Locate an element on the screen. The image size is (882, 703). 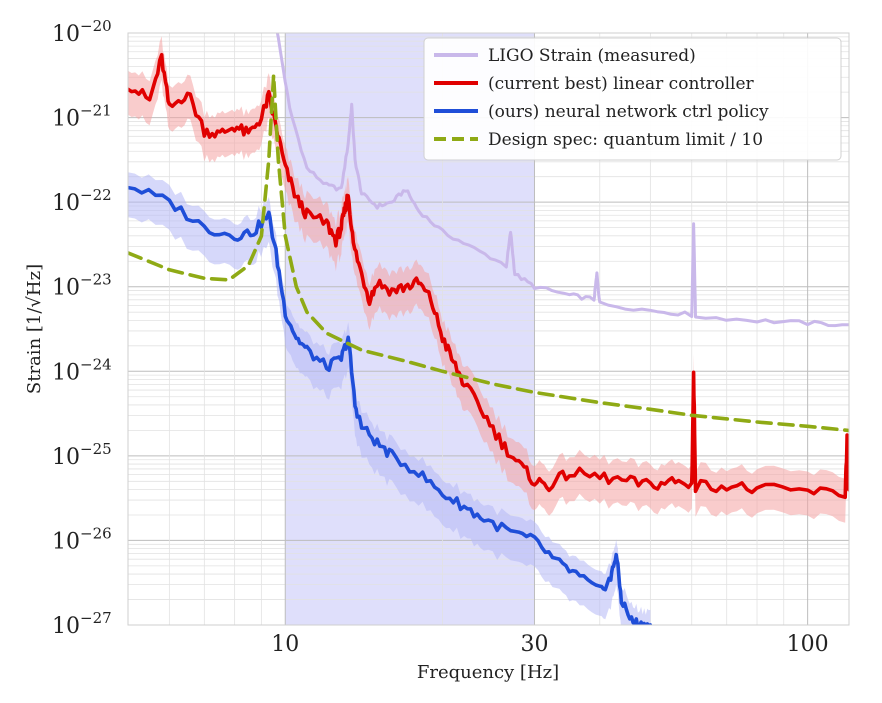
y-axis-label-prefix: Strain is located at coordinates (34, 365).